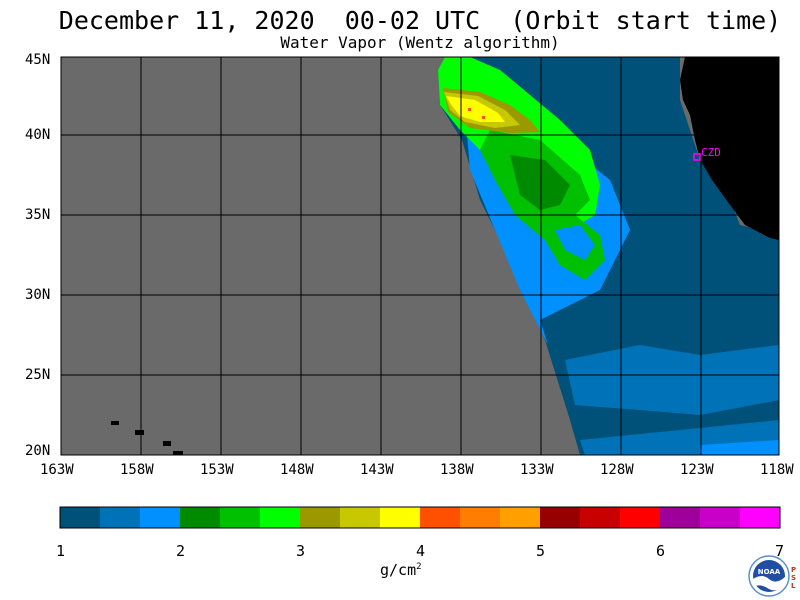  What do you see at coordinates (672, 380) in the screenshot?
I see `swath-medium-blue` at bounding box center [672, 380].